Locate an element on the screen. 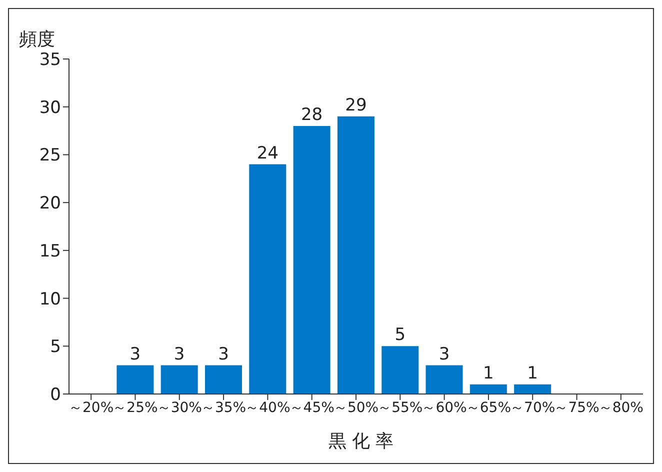  x-tick-label: ～20% is located at coordinates (91, 408).